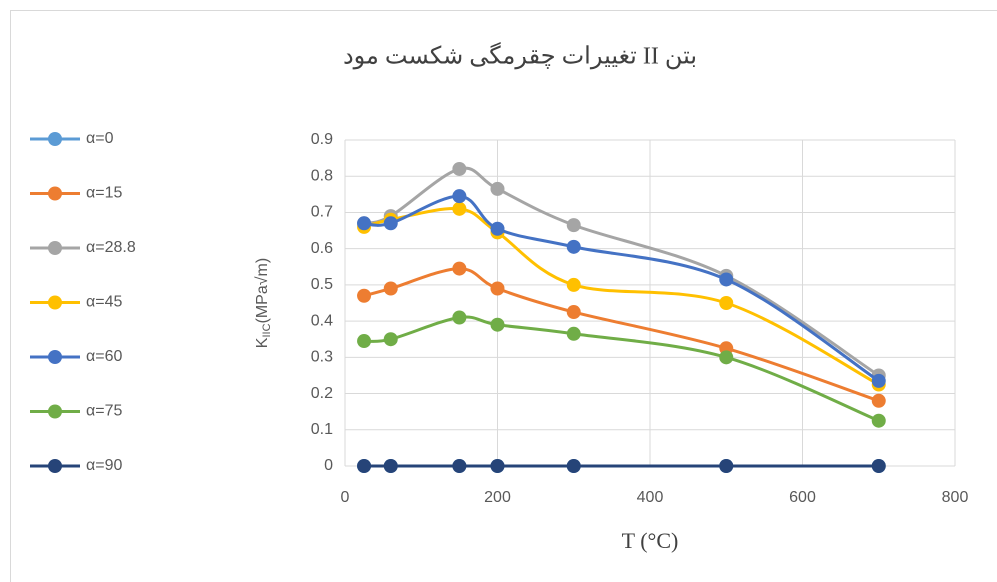  I want to click on y-tick-label: 0.5, so click(322, 284).